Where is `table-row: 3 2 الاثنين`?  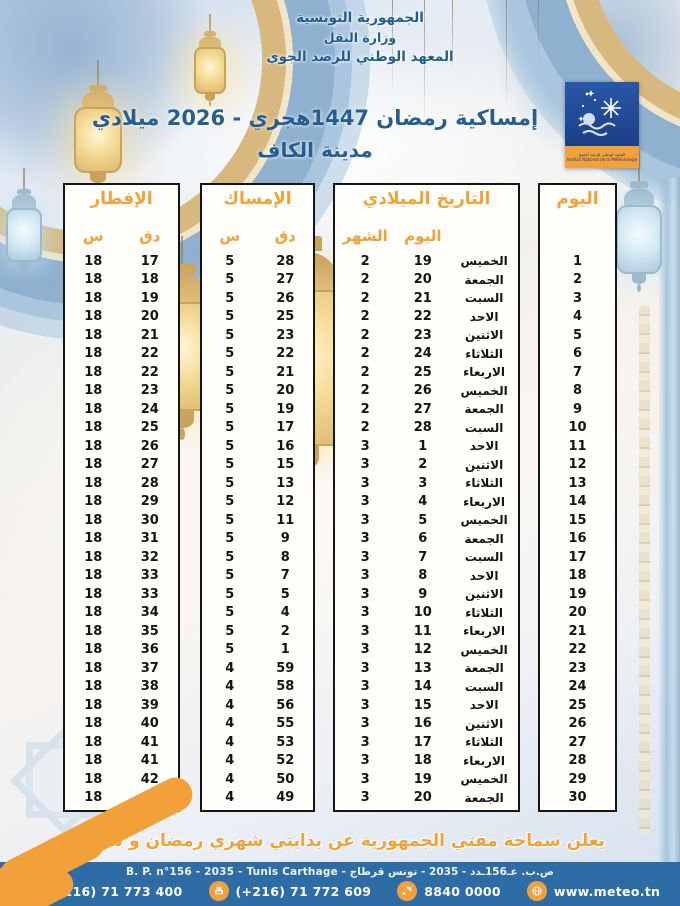 table-row: 3 2 الاثنين is located at coordinates (426, 465).